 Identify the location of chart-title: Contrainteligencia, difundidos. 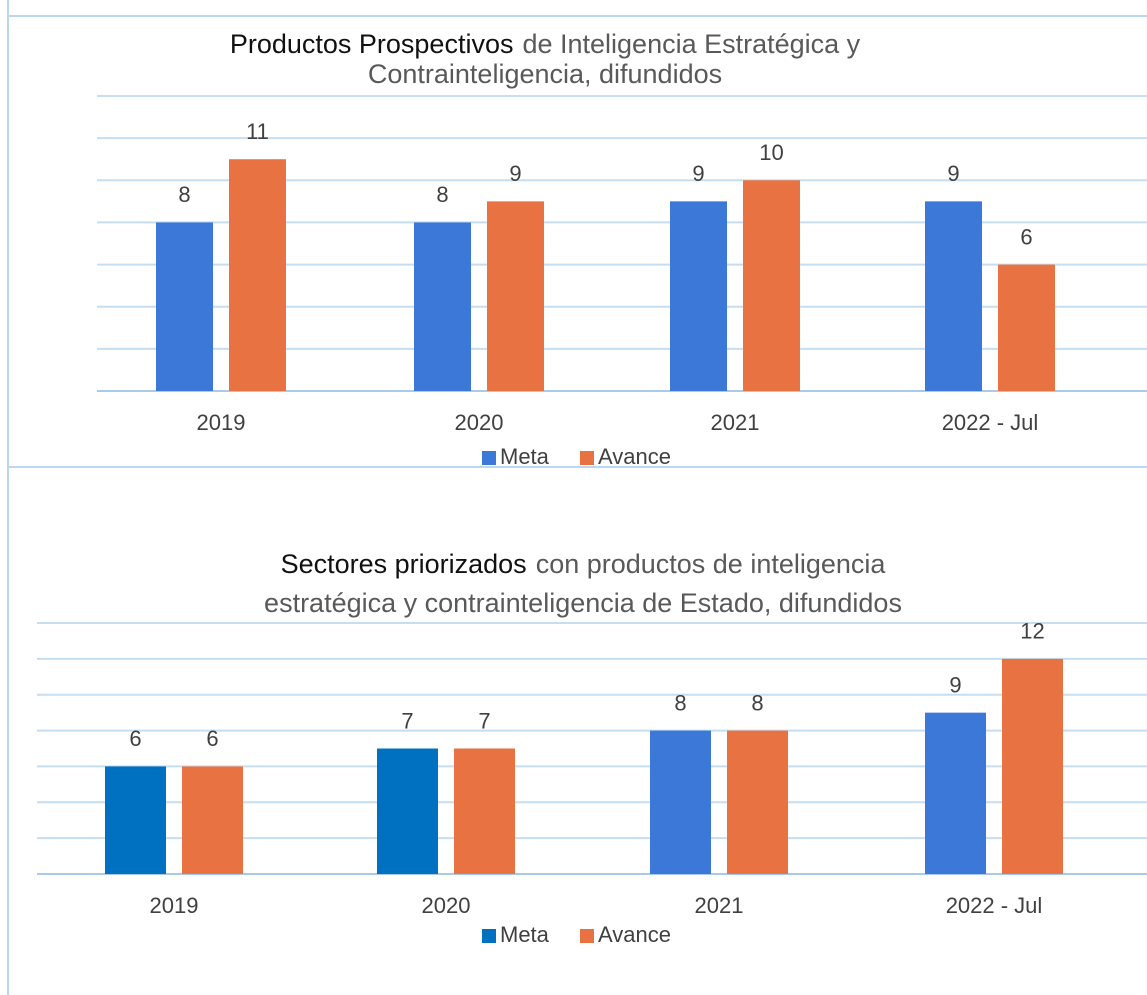
(545, 74).